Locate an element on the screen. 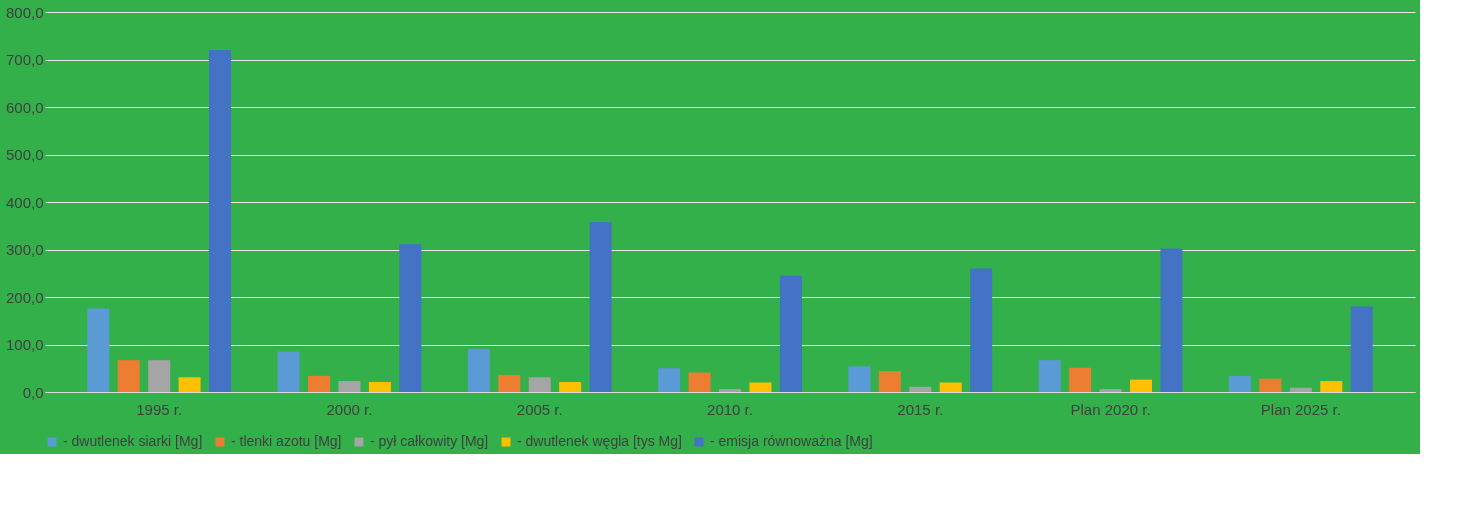  y-tick-label: 700,0 is located at coordinates (24, 59).